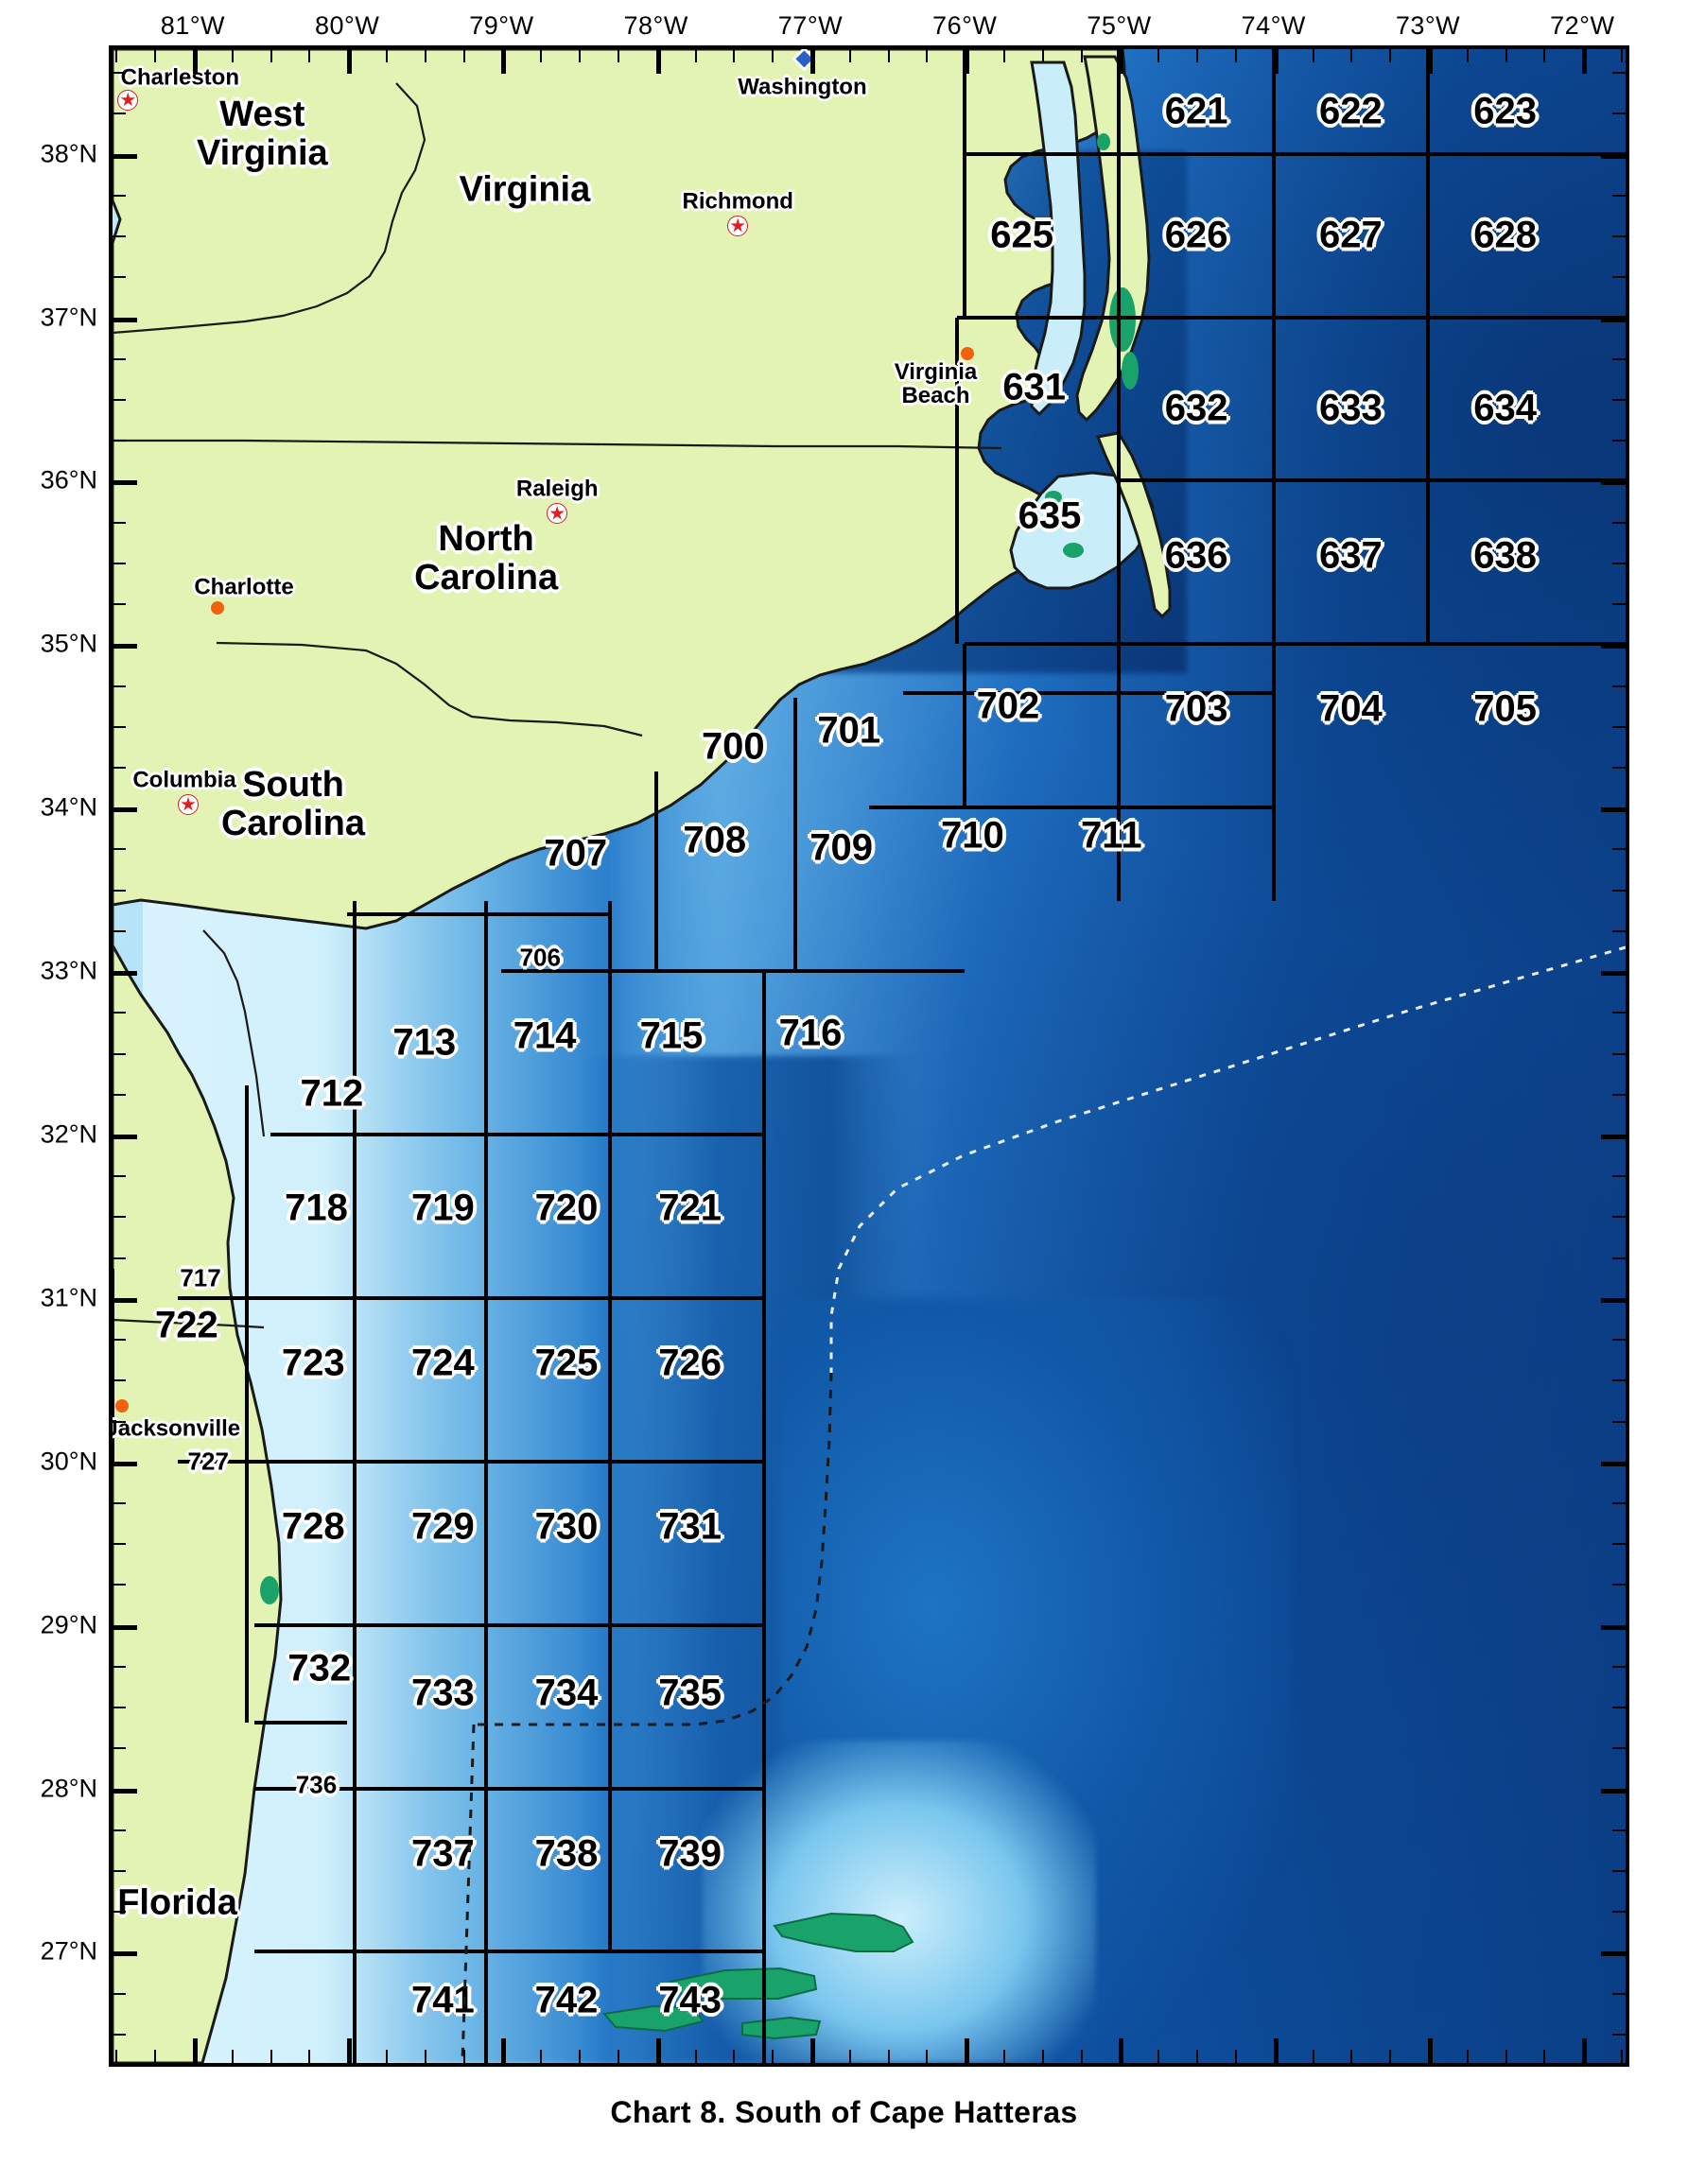 The image size is (1688, 2184). Describe the element at coordinates (1196, 408) in the screenshot. I see `grid-cell-number: 632` at that location.